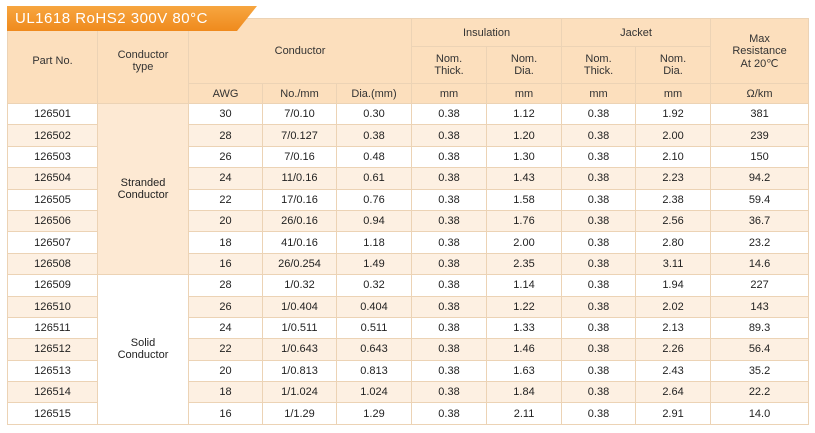 This screenshot has height=433, width=815. I want to click on table-cell: 2.43, so click(673, 371).